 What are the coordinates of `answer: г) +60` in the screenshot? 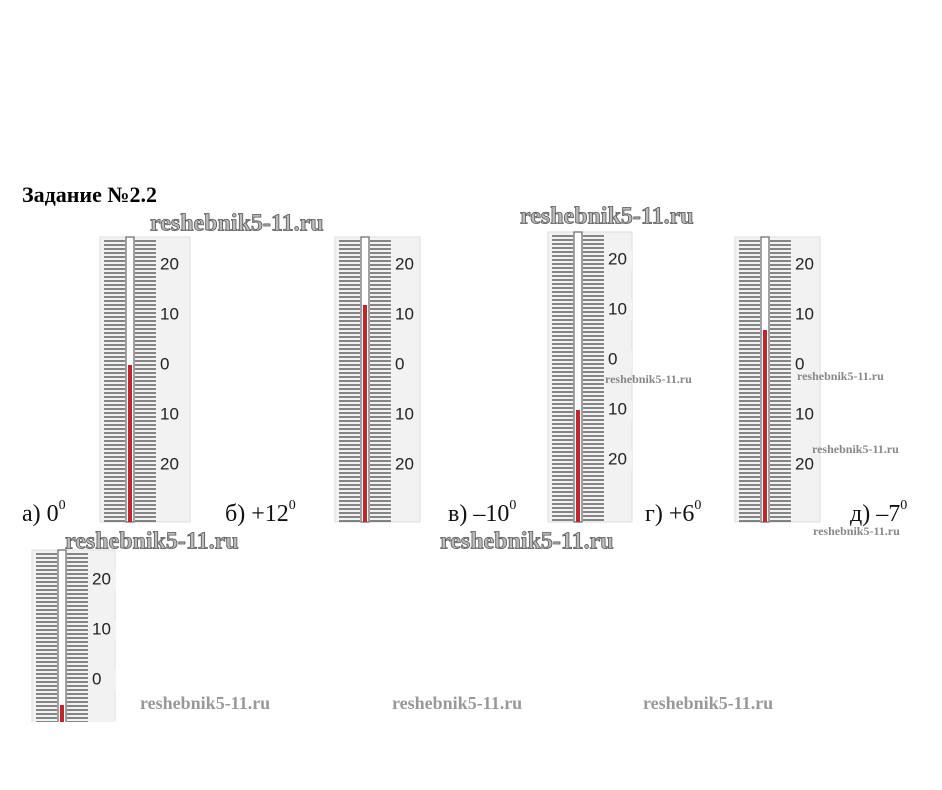 It's located at (673, 512).